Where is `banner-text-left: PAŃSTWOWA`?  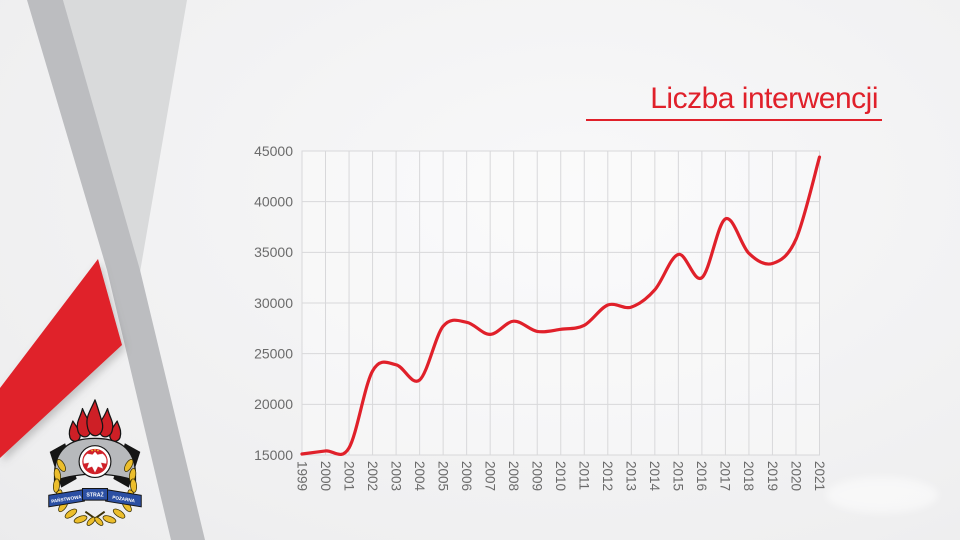 banner-text-left: PAŃSTWOWA is located at coordinates (67, 498).